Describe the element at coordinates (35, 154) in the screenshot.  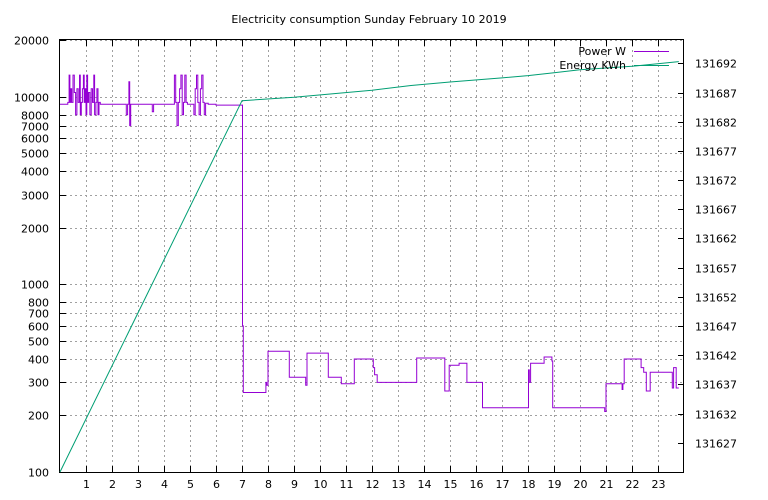
I see `y-left-tick-label: 5000` at that location.